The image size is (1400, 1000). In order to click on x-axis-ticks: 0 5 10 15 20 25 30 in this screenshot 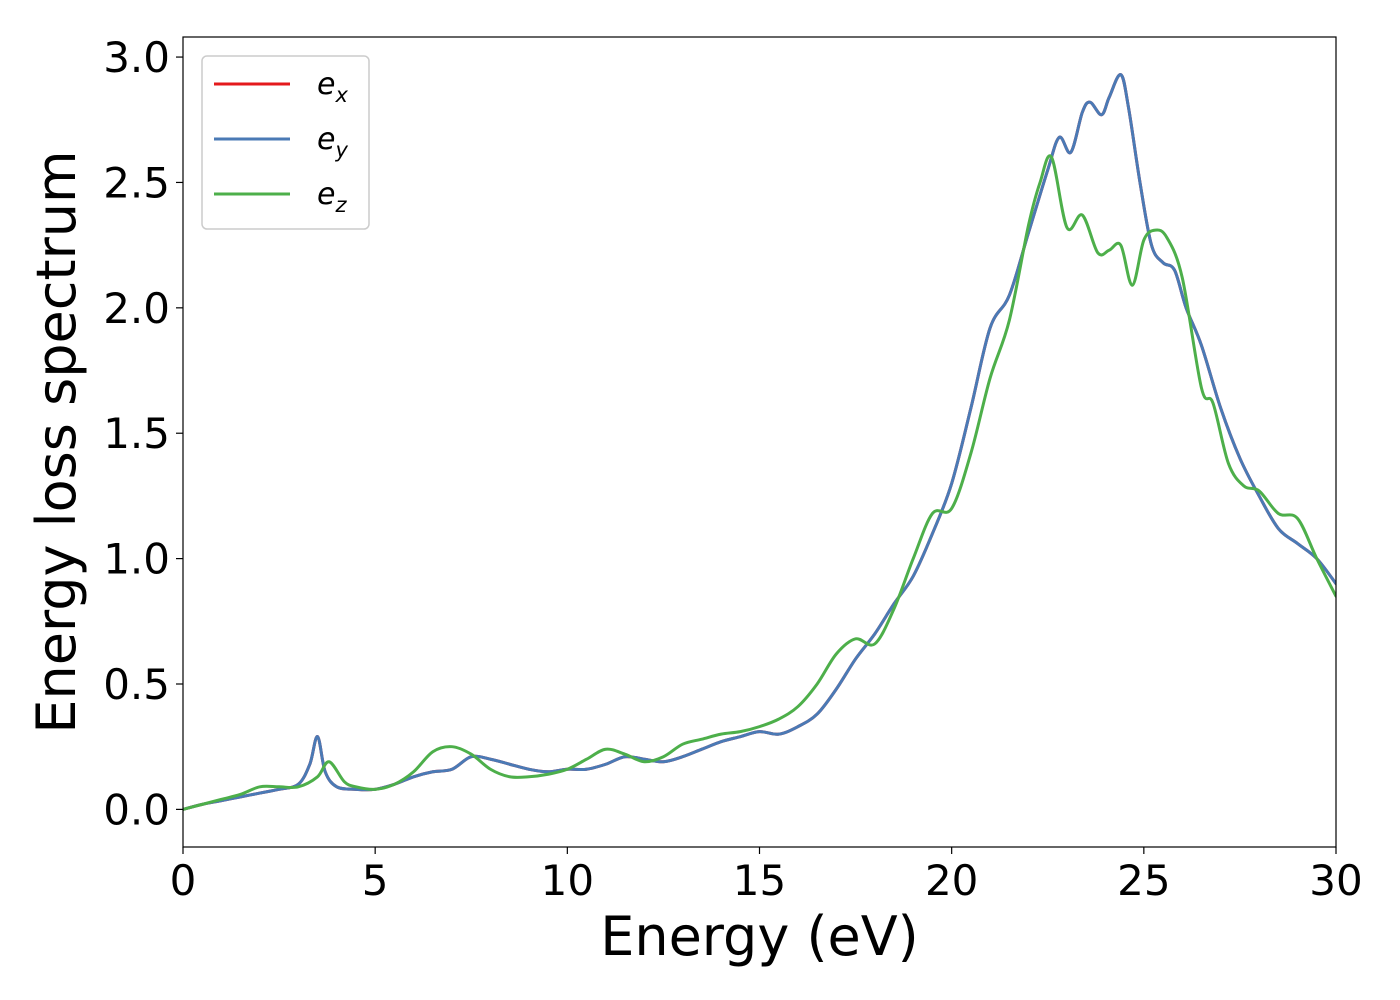, I will do `click(766, 876)`.